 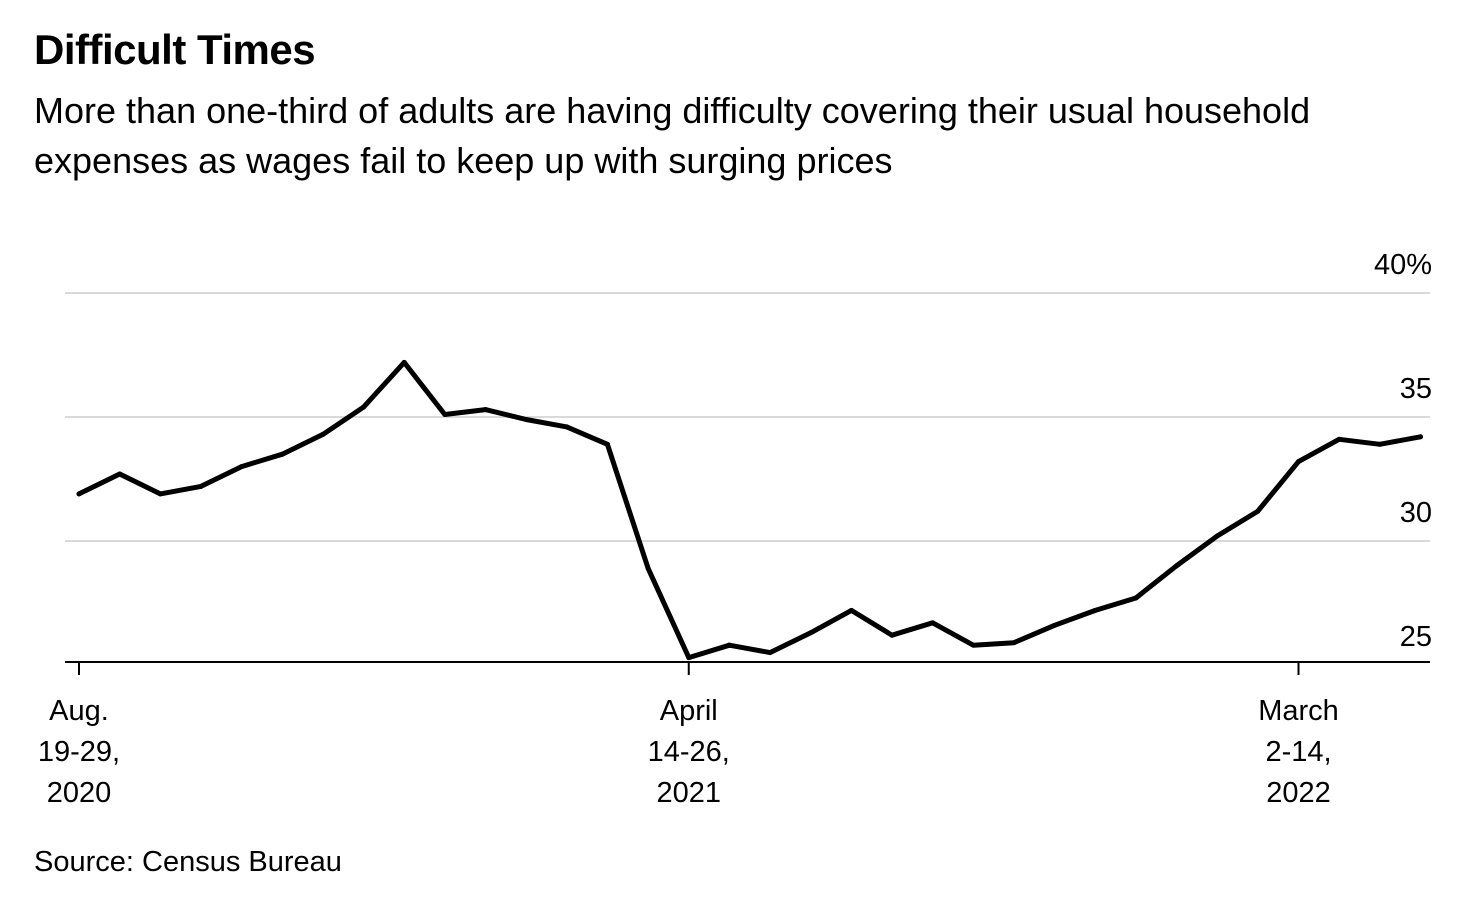 I want to click on x-tick-label-line: 14-26,, so click(x=689, y=752).